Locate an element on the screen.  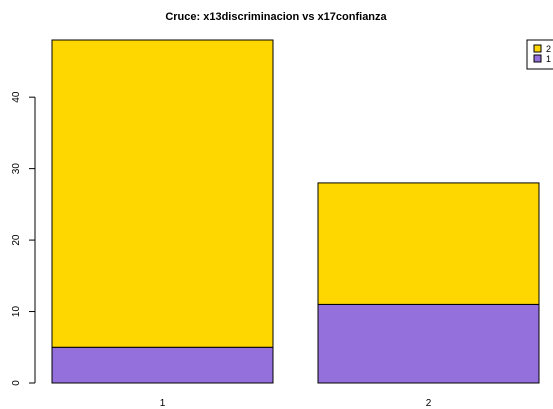
legend: 21 is located at coordinates (539, 54).